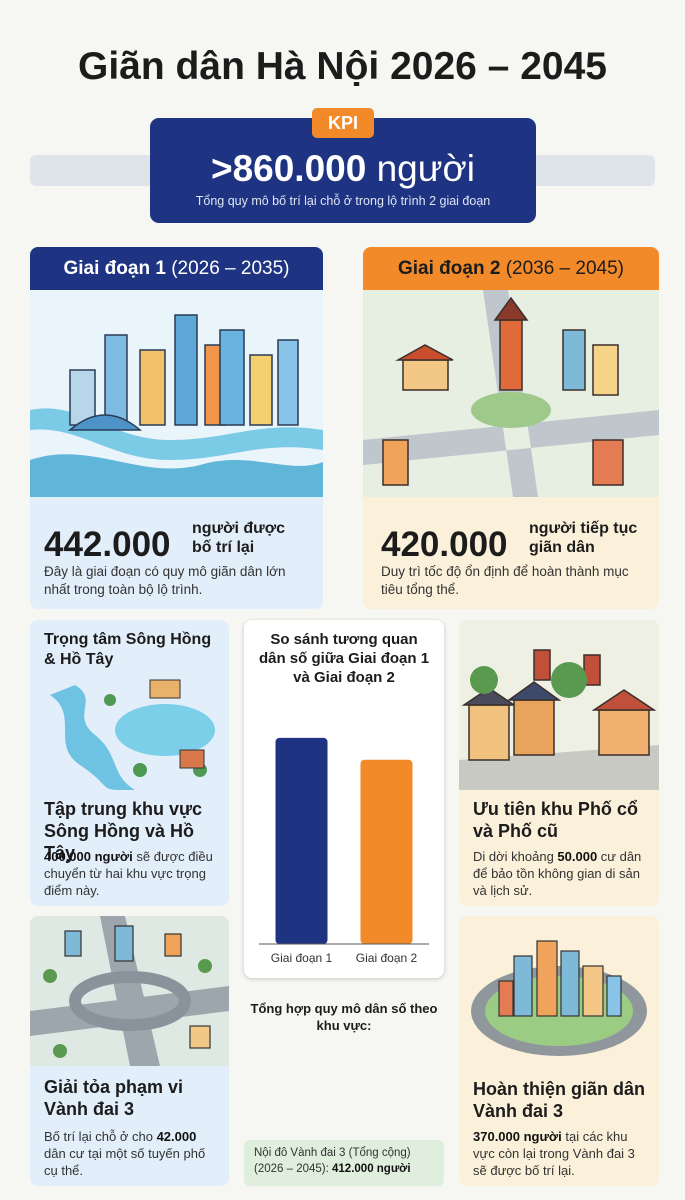 This screenshot has height=1200, width=685. I want to click on card-heading: Trọng tâm Sông Hồng & Hồ Tây, so click(128, 649).